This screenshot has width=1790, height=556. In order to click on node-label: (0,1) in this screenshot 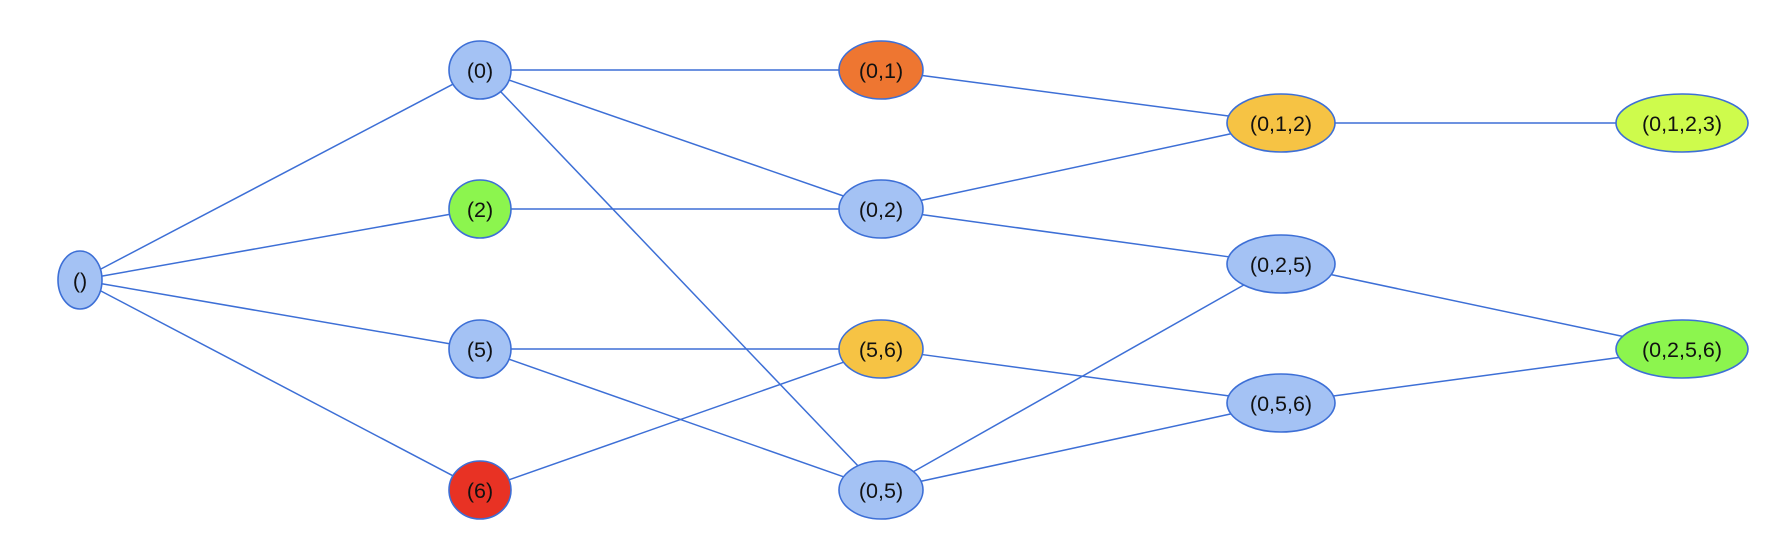, I will do `click(881, 71)`.